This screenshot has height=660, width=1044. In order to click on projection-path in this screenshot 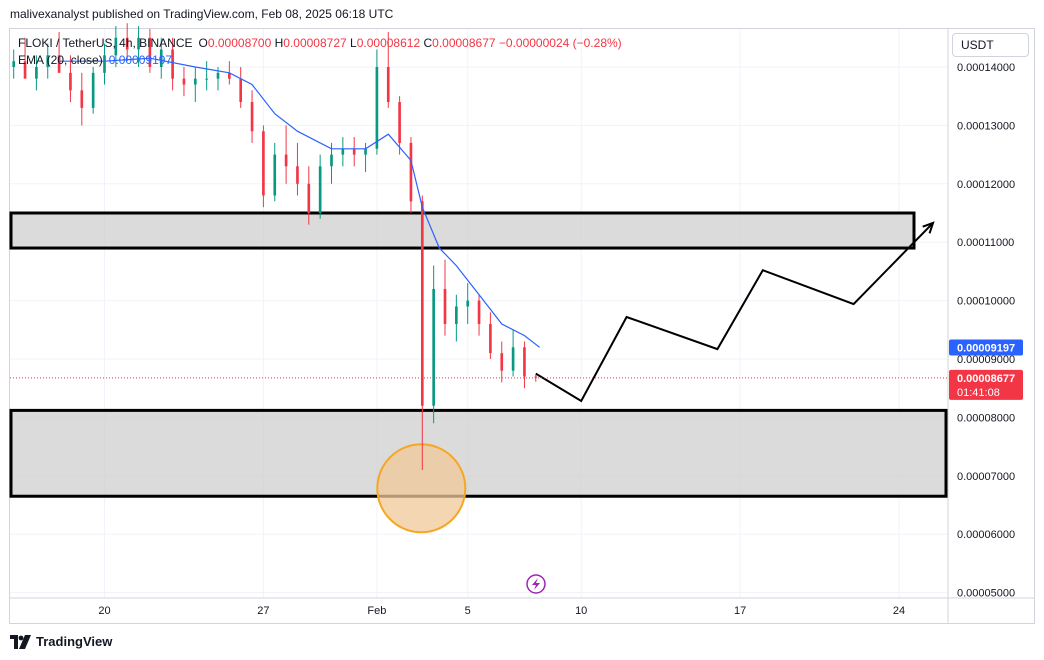, I will do `click(734, 312)`.